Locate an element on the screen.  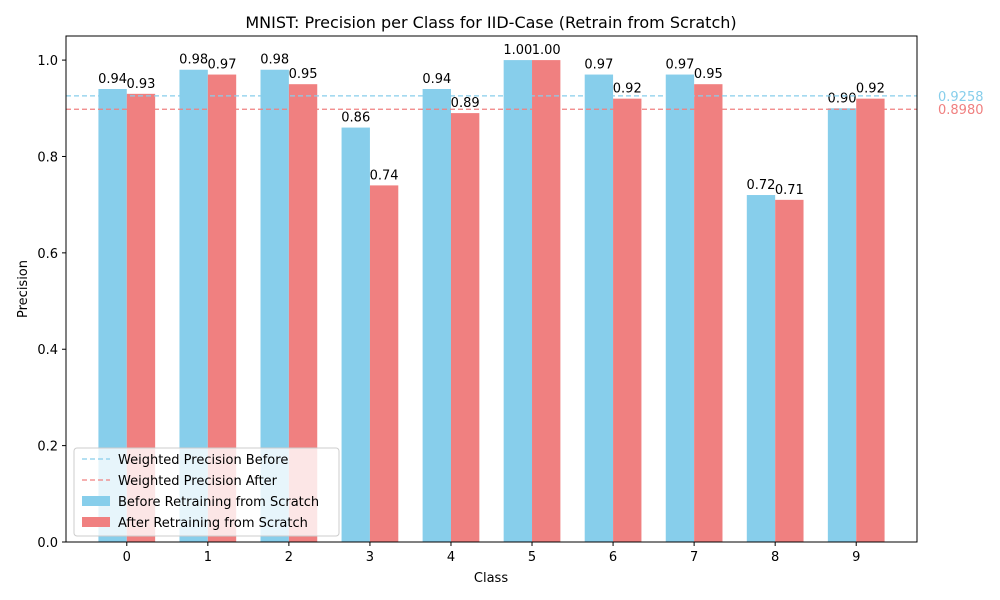
bar-value-label: 0.74 is located at coordinates (384, 175).